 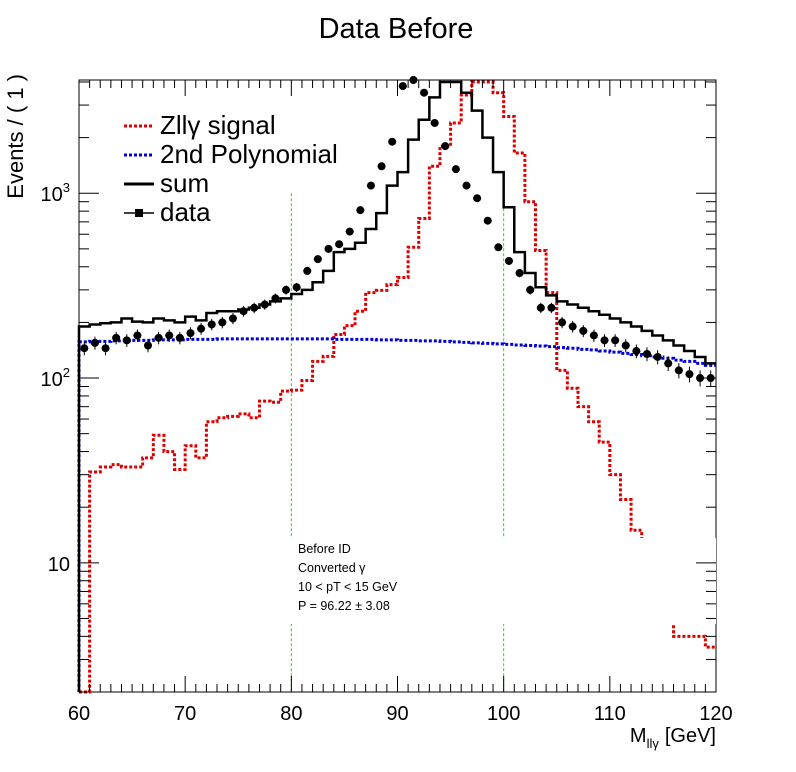 What do you see at coordinates (185, 714) in the screenshot?
I see `x-tick-label: 70` at bounding box center [185, 714].